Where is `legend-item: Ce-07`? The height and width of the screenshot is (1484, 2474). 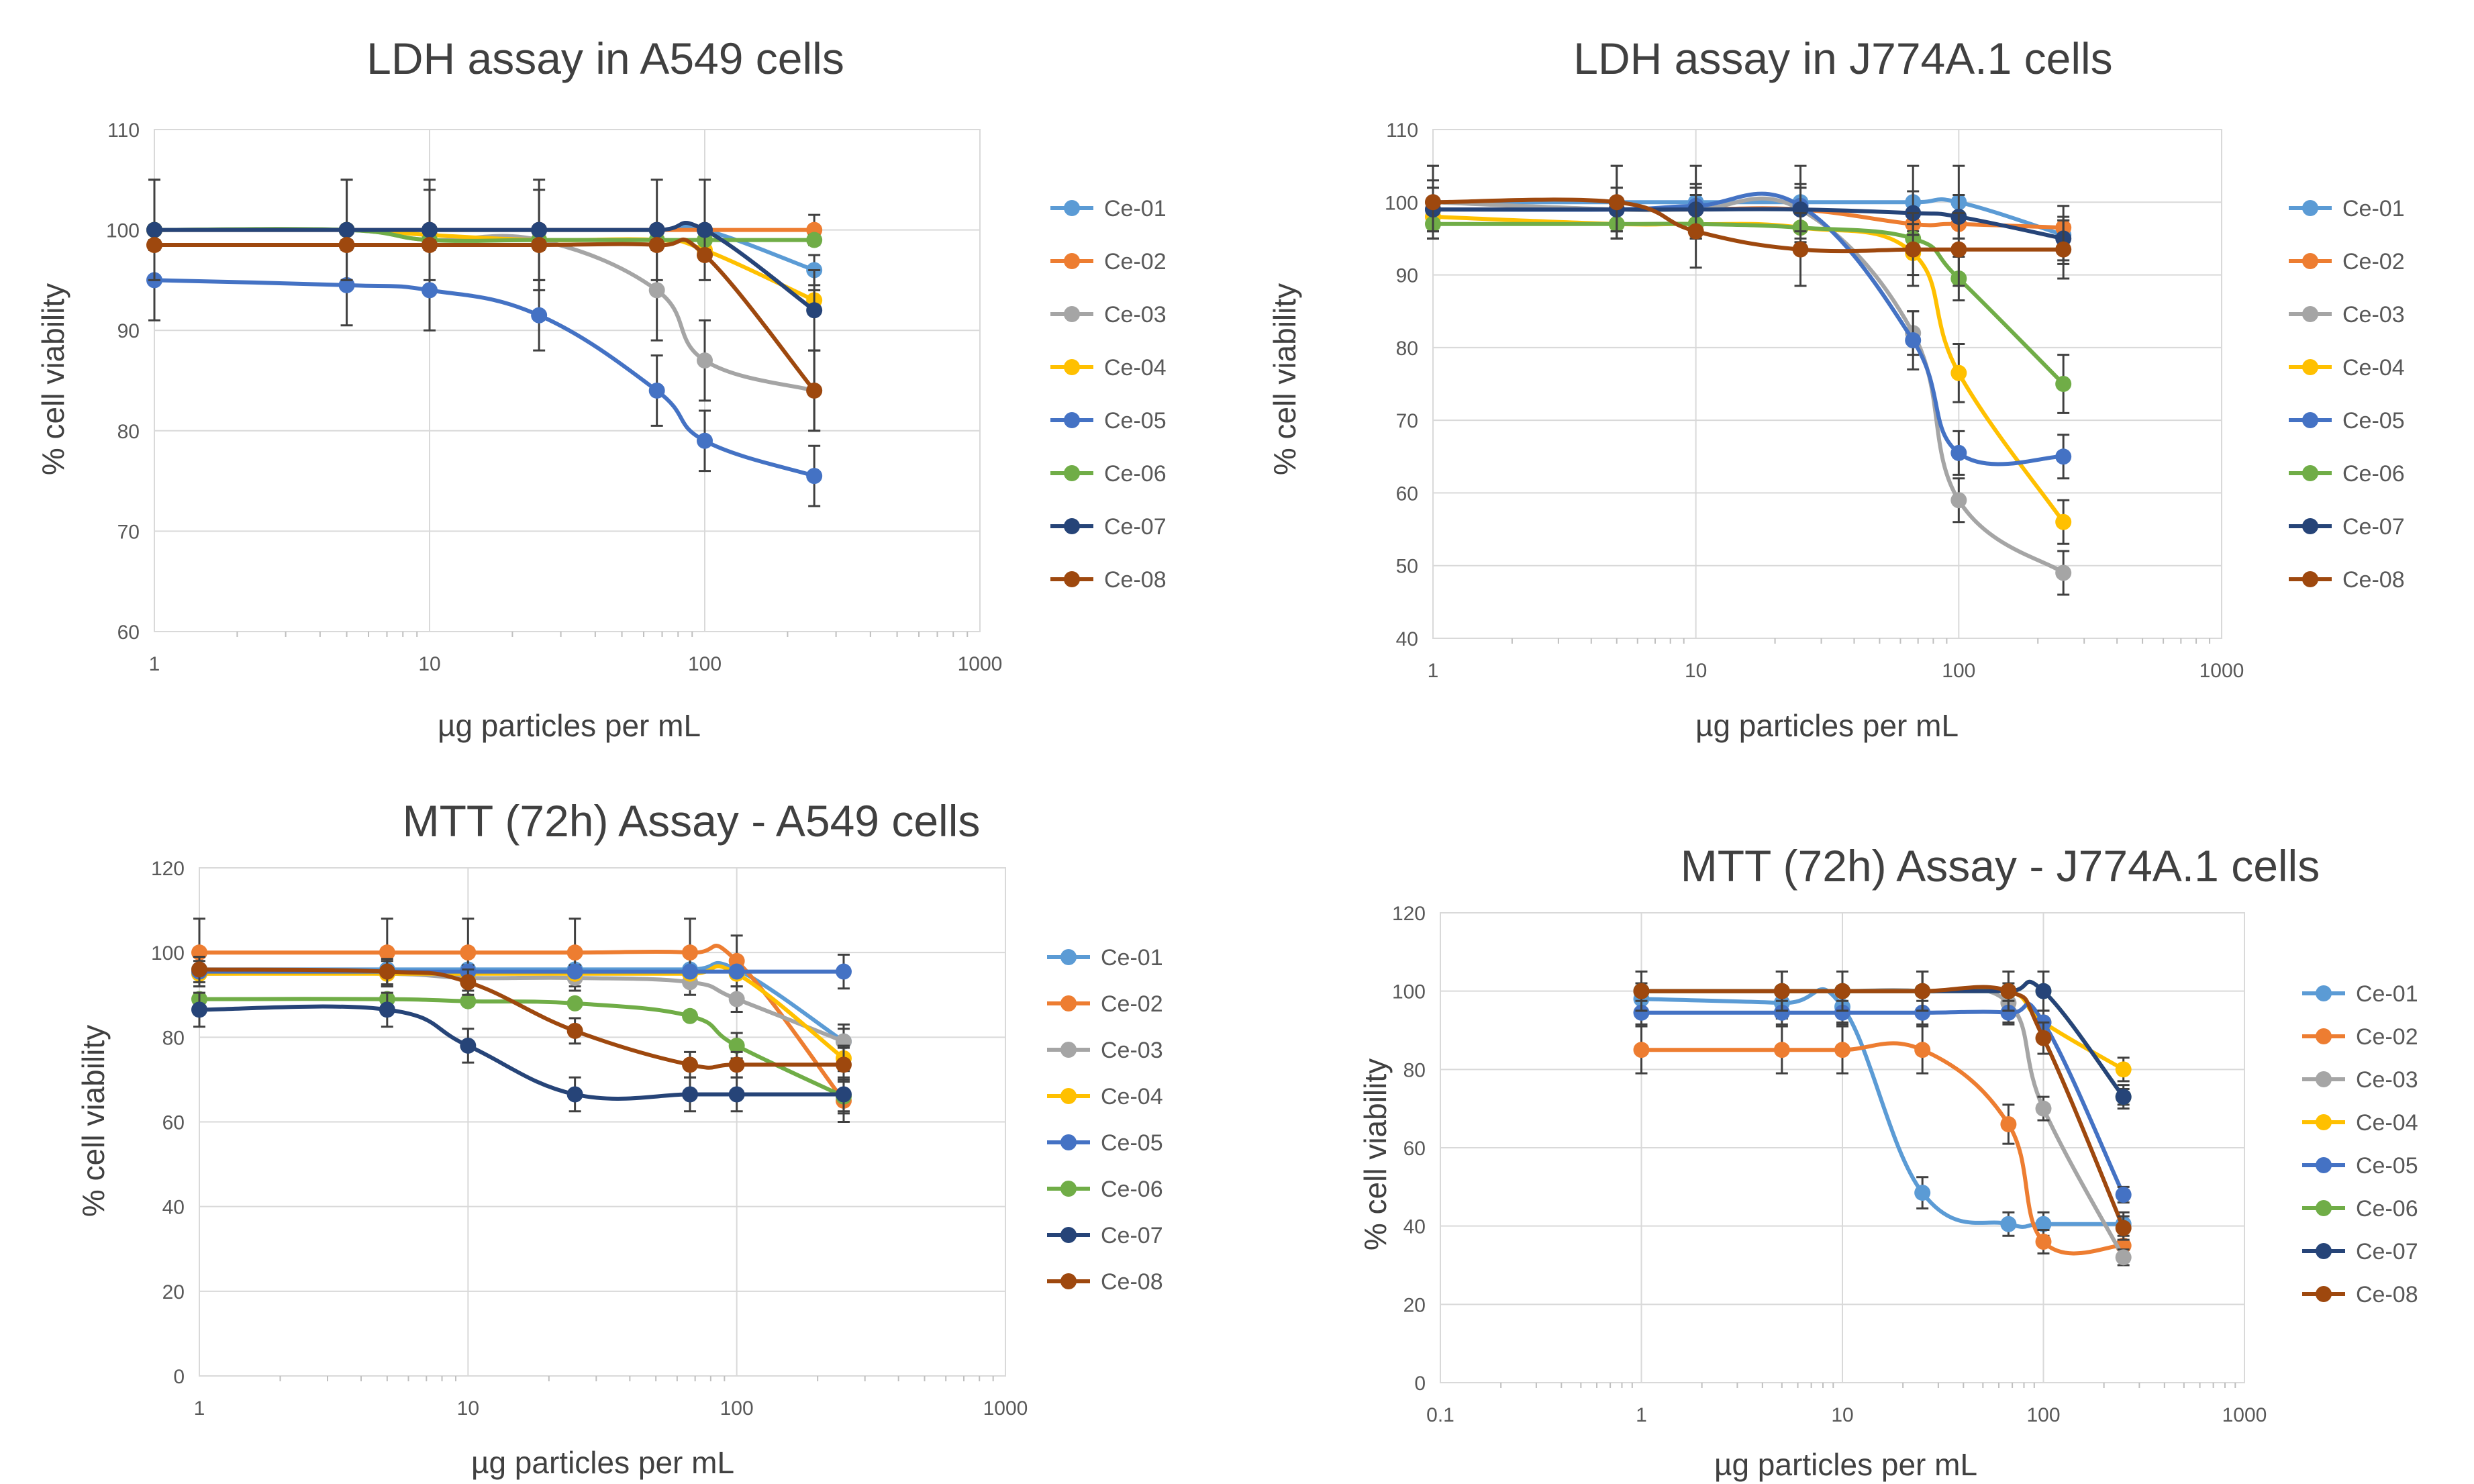 legend-item: Ce-07 is located at coordinates (2360, 1252).